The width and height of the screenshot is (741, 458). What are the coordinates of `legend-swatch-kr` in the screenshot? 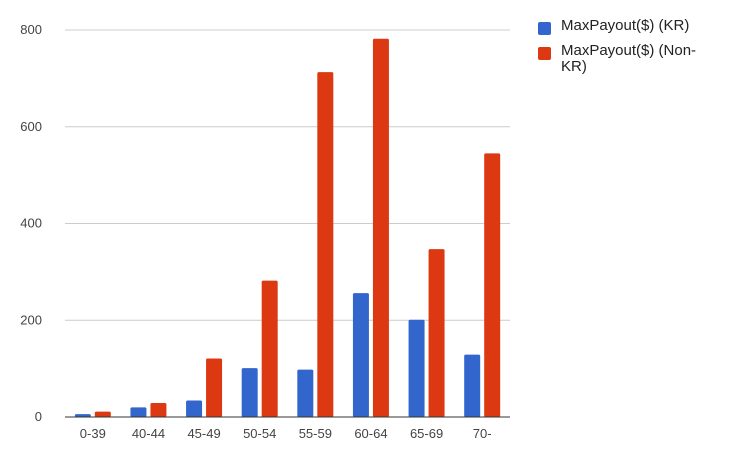 It's located at (544, 28).